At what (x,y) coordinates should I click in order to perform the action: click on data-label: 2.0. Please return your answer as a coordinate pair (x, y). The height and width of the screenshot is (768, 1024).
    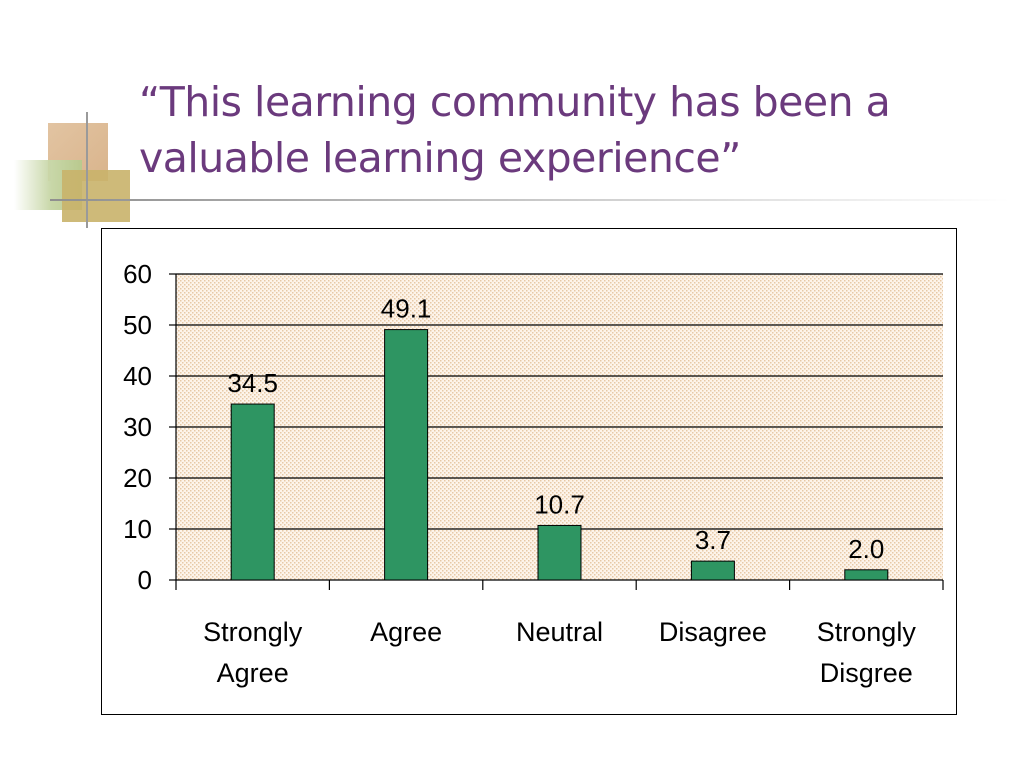
    Looking at the image, I should click on (866, 549).